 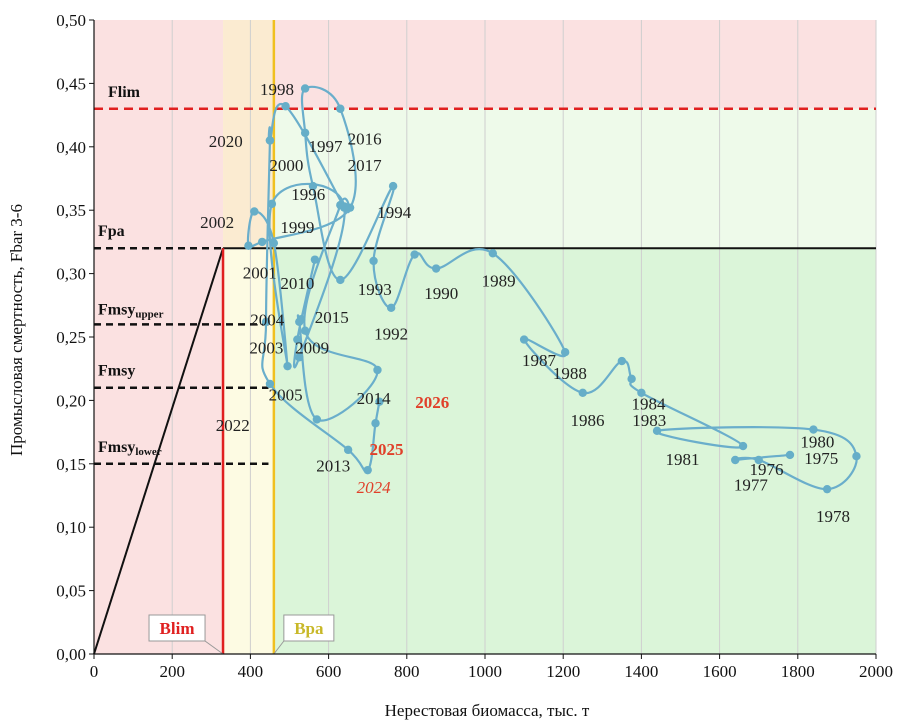 I want to click on y-tick-label: 0,20, so click(x=71, y=400).